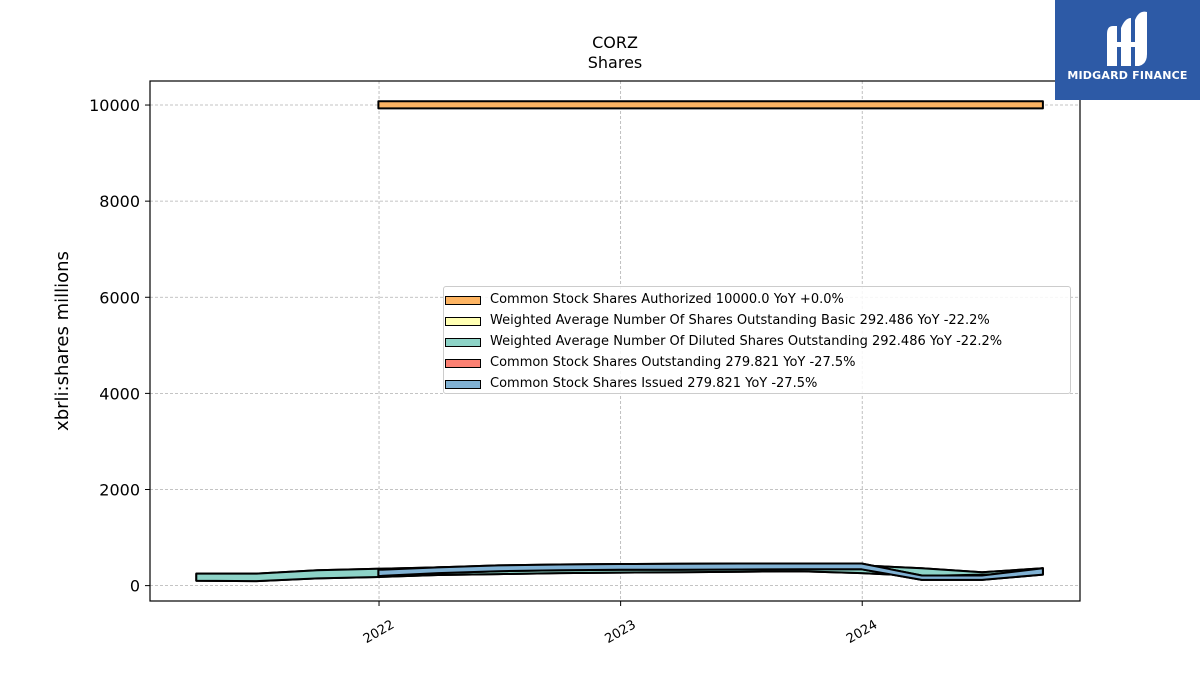  Describe the element at coordinates (119, 490) in the screenshot. I see `y-tick-label: 2000` at that location.